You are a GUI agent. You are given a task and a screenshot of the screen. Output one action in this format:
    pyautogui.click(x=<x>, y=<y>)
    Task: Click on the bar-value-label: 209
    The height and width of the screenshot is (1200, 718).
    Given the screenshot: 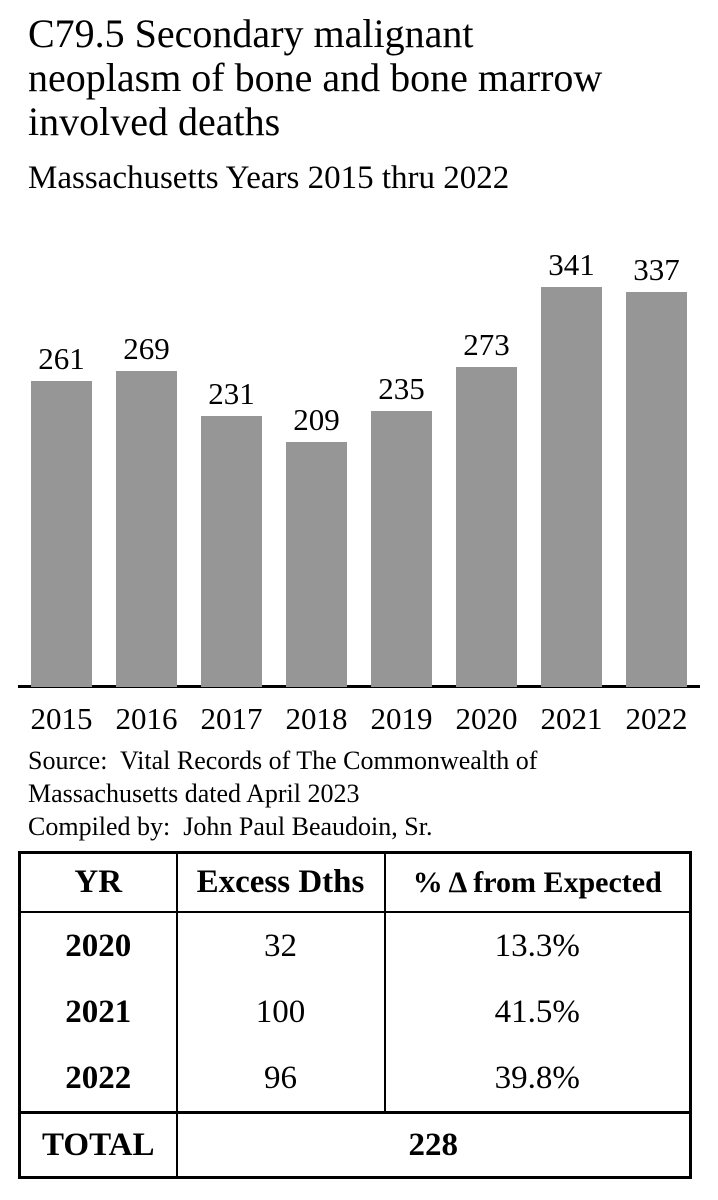 What is the action you would take?
    pyautogui.click(x=316, y=419)
    